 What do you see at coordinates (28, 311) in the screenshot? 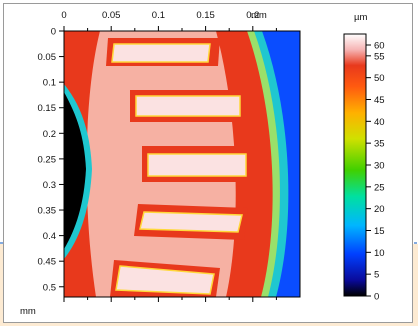
I see `y-axis-unit-label: mm` at bounding box center [28, 311].